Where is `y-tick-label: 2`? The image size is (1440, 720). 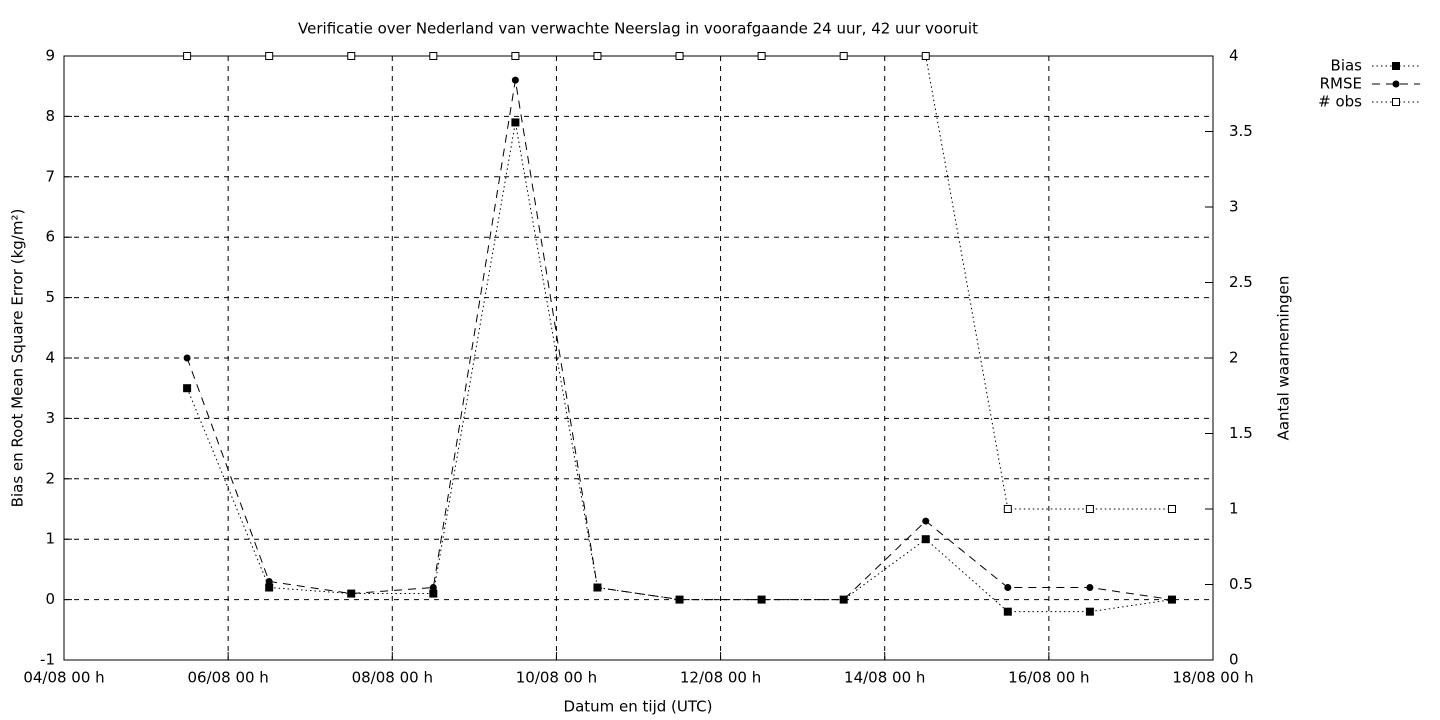
y-tick-label: 2 is located at coordinates (50, 478).